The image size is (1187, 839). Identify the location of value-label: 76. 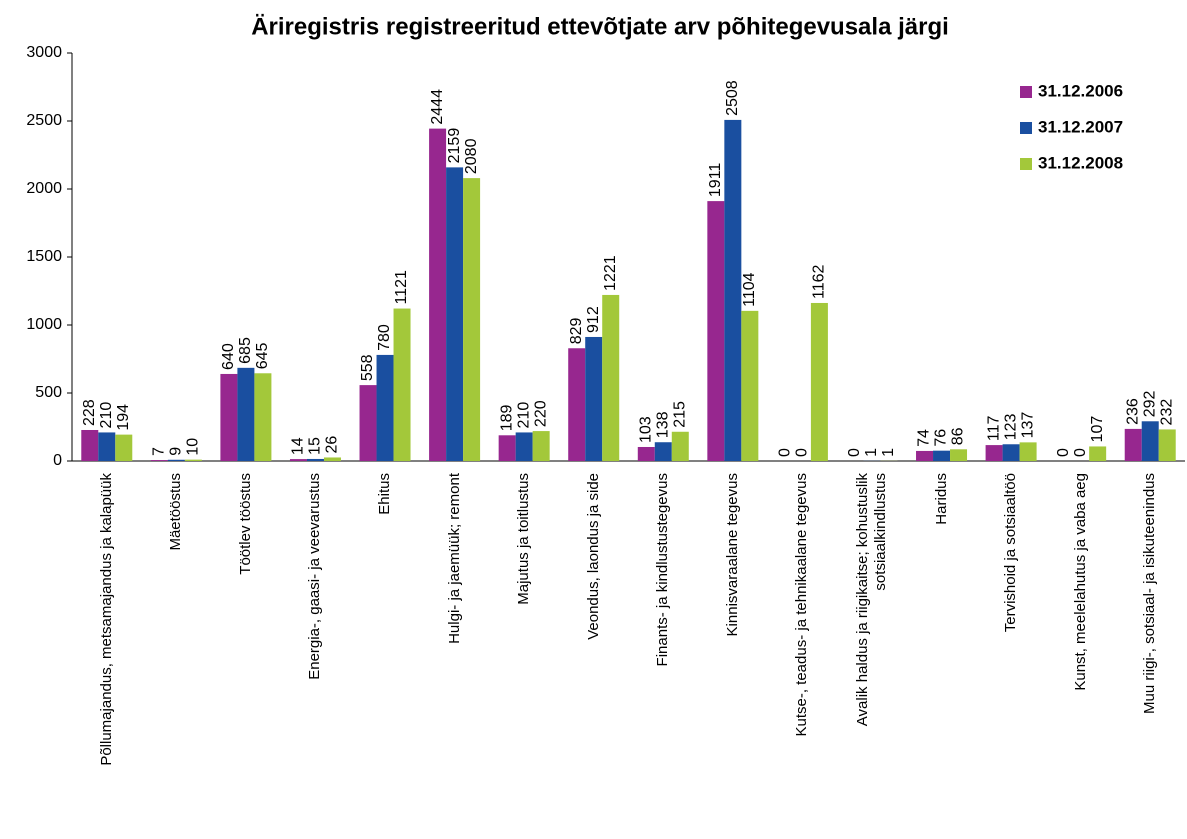
(941, 438).